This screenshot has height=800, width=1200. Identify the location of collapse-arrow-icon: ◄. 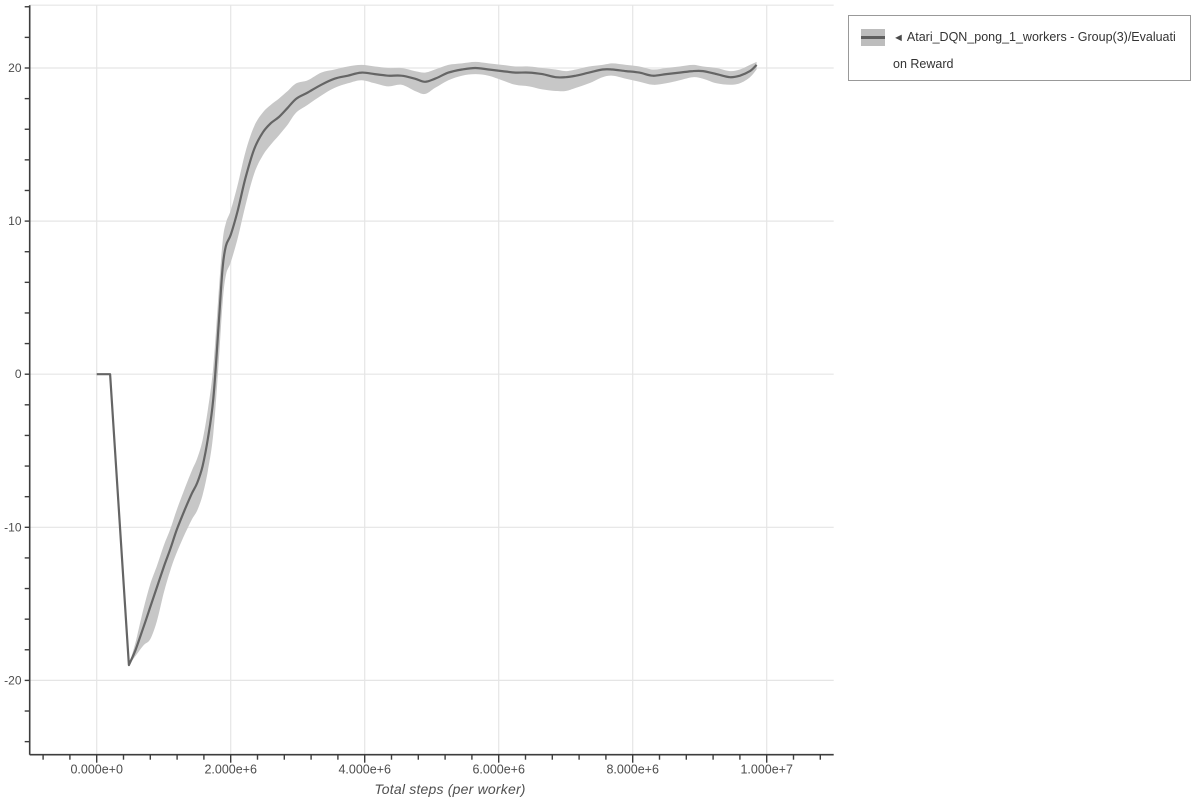
(898, 38).